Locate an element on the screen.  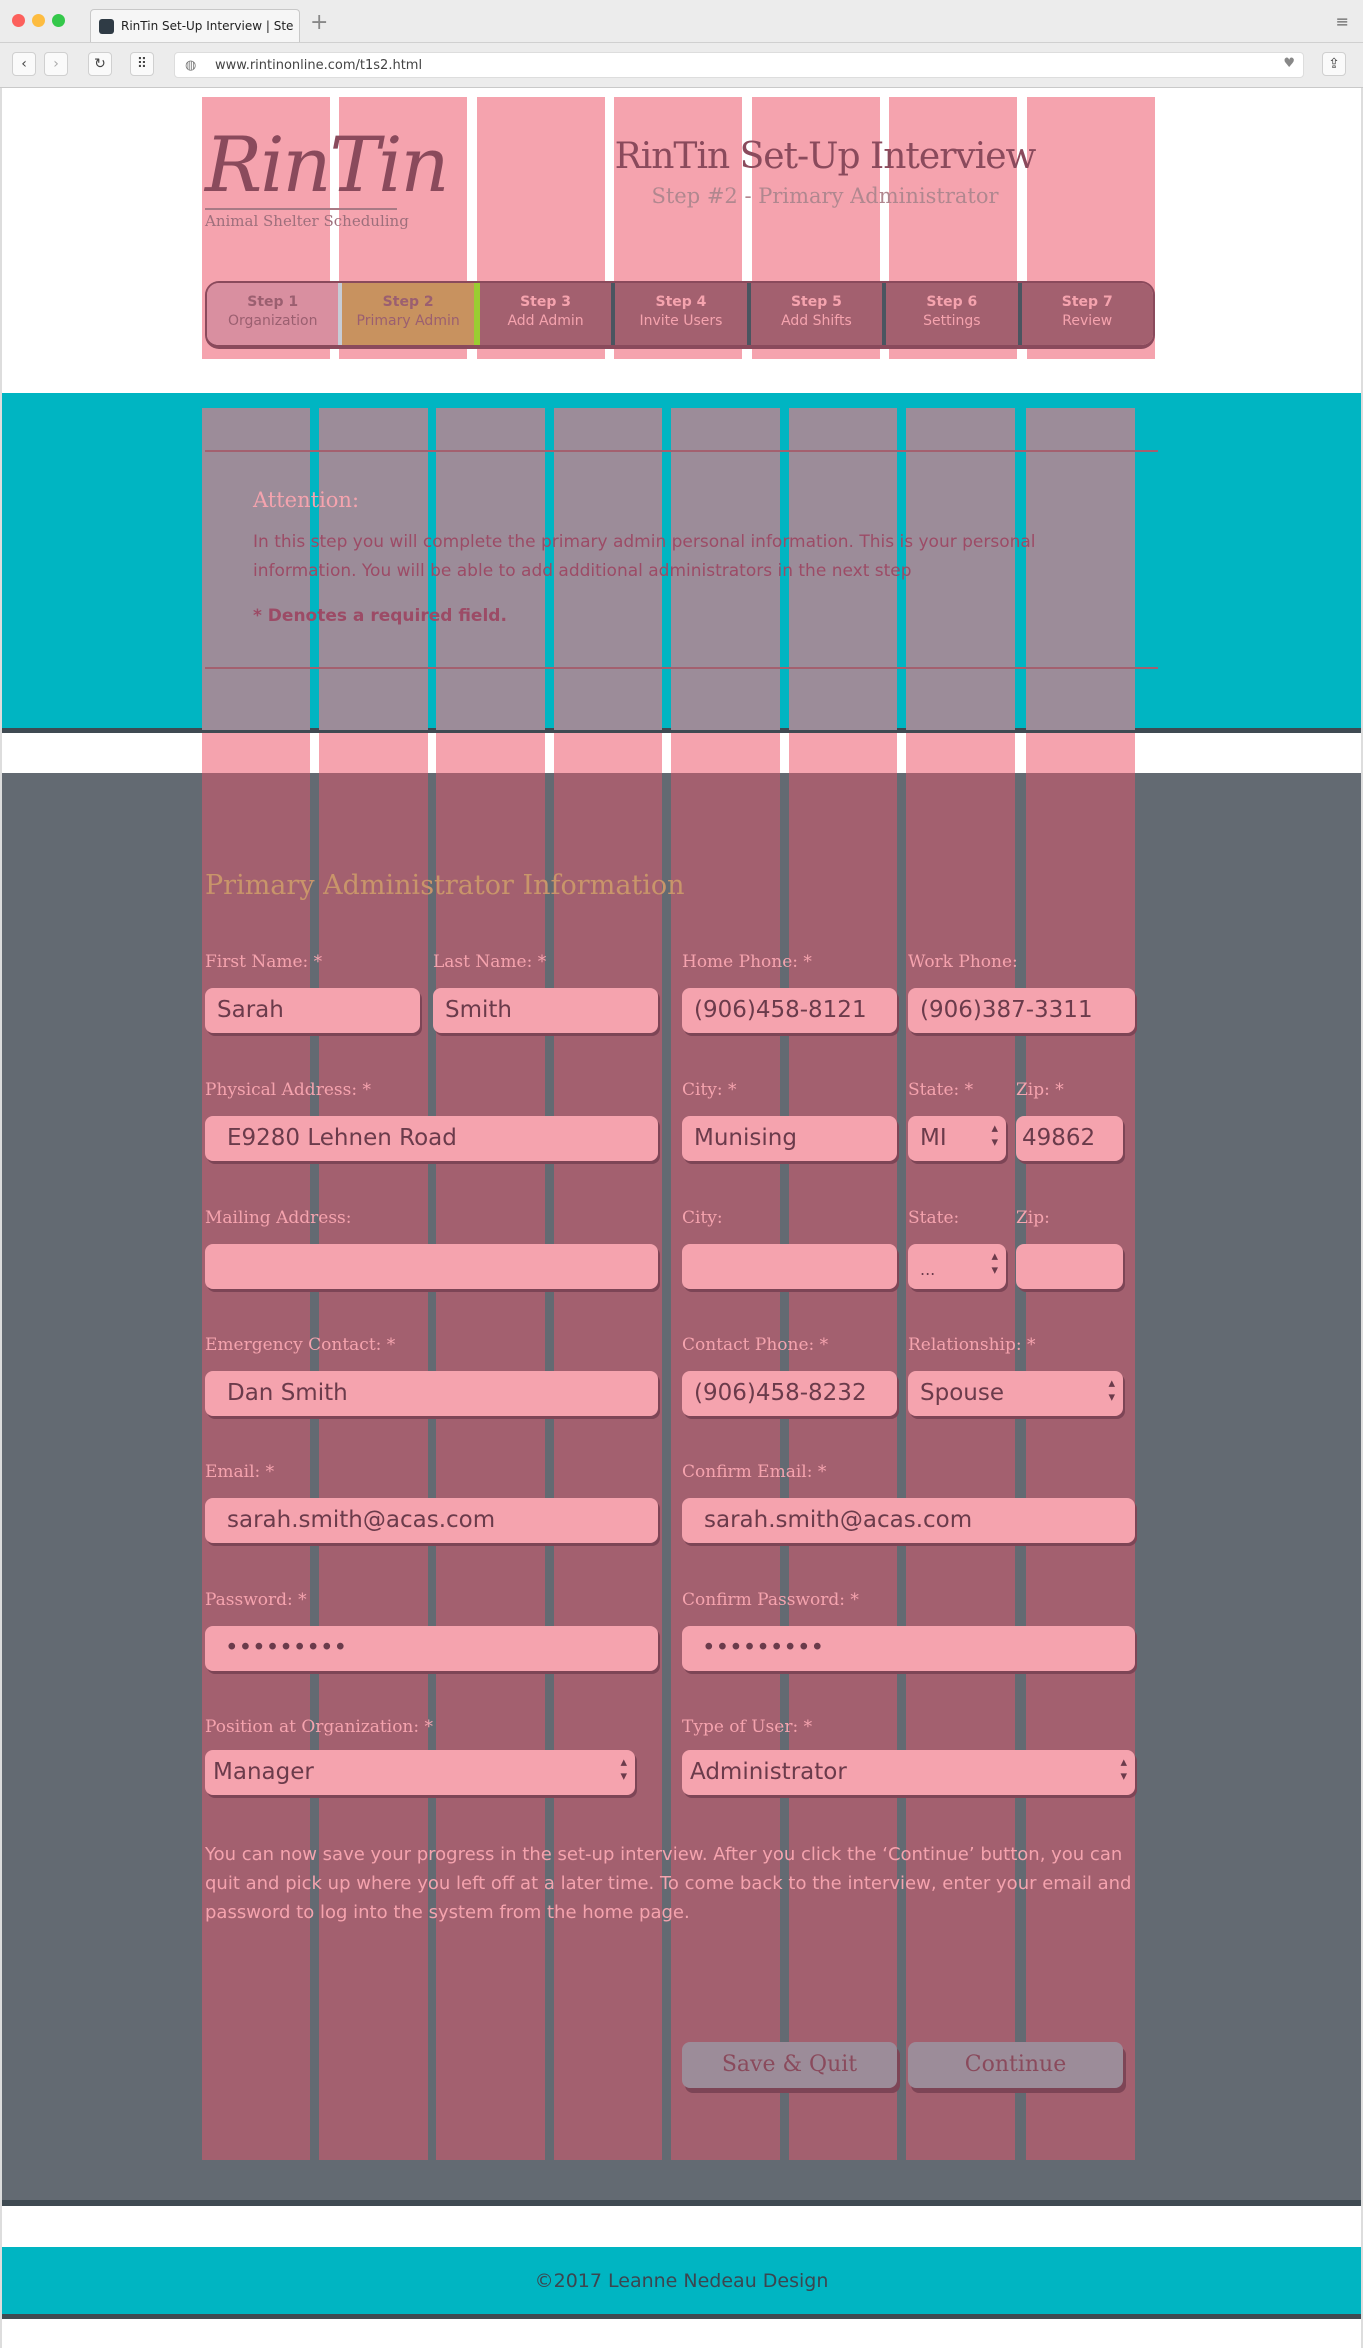
continue-button: Continue is located at coordinates (1015, 2065).